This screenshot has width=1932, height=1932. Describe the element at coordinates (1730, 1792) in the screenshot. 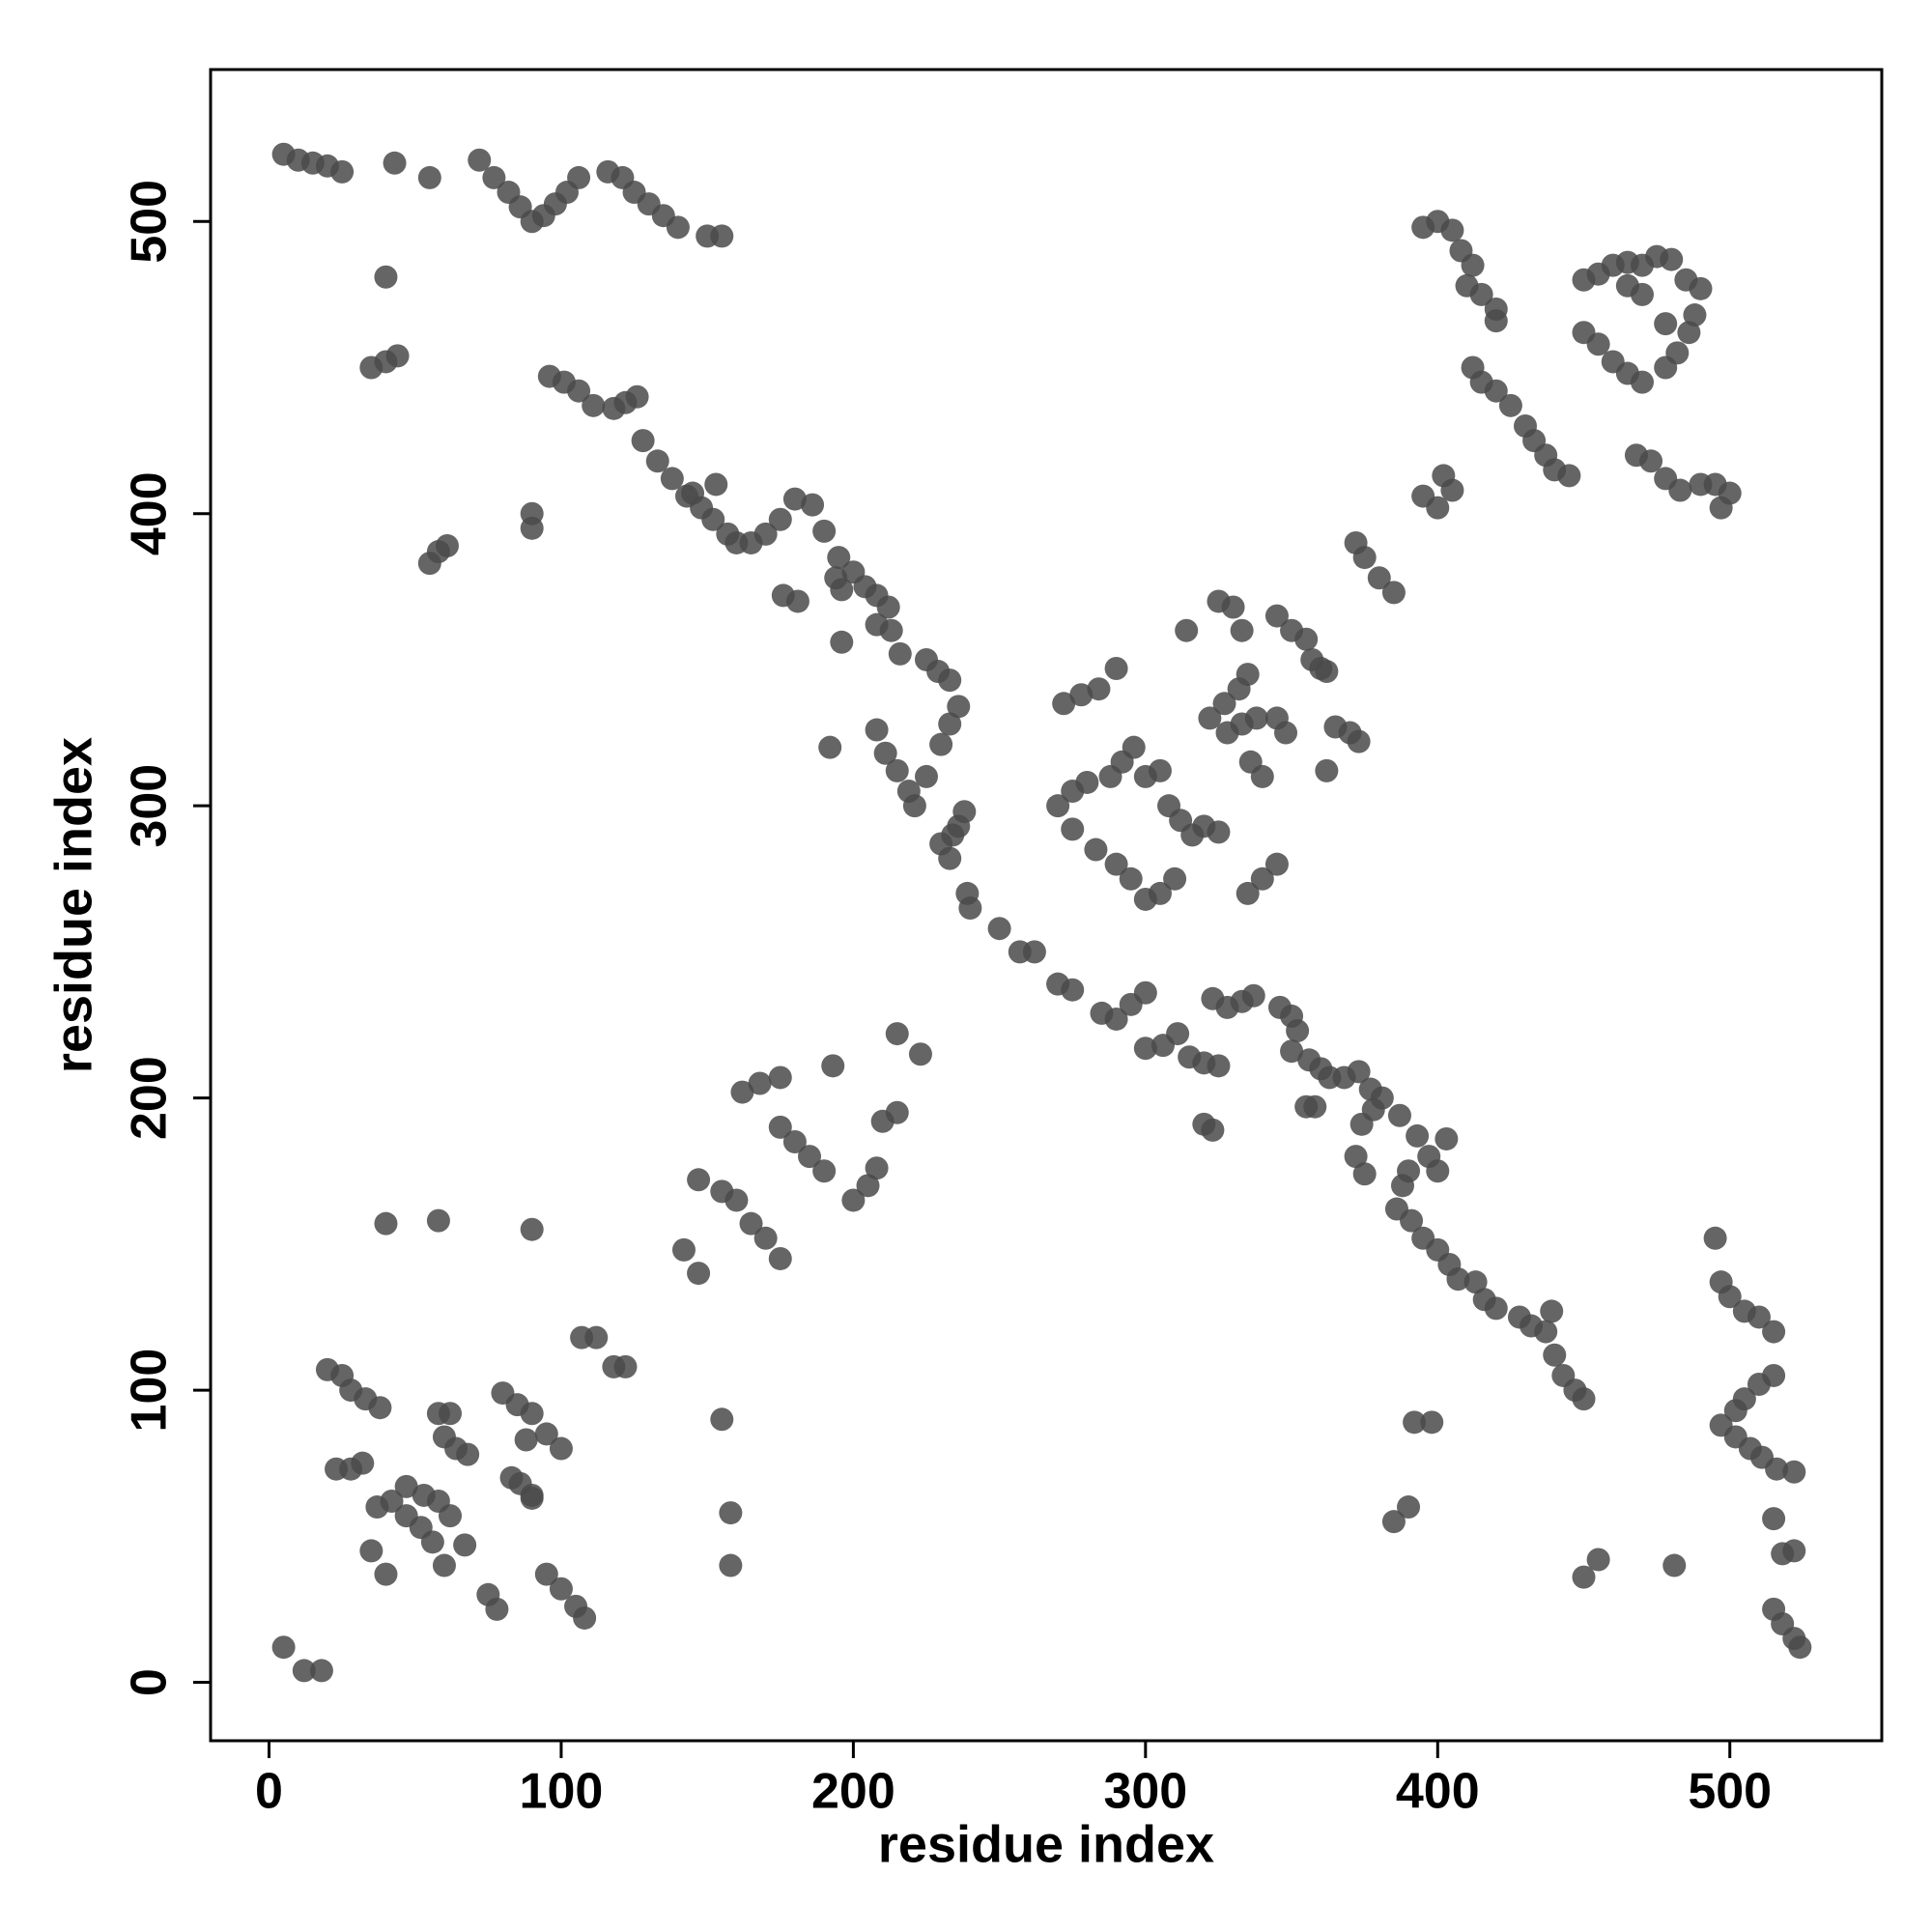

I see `x-tick-label: 500` at that location.